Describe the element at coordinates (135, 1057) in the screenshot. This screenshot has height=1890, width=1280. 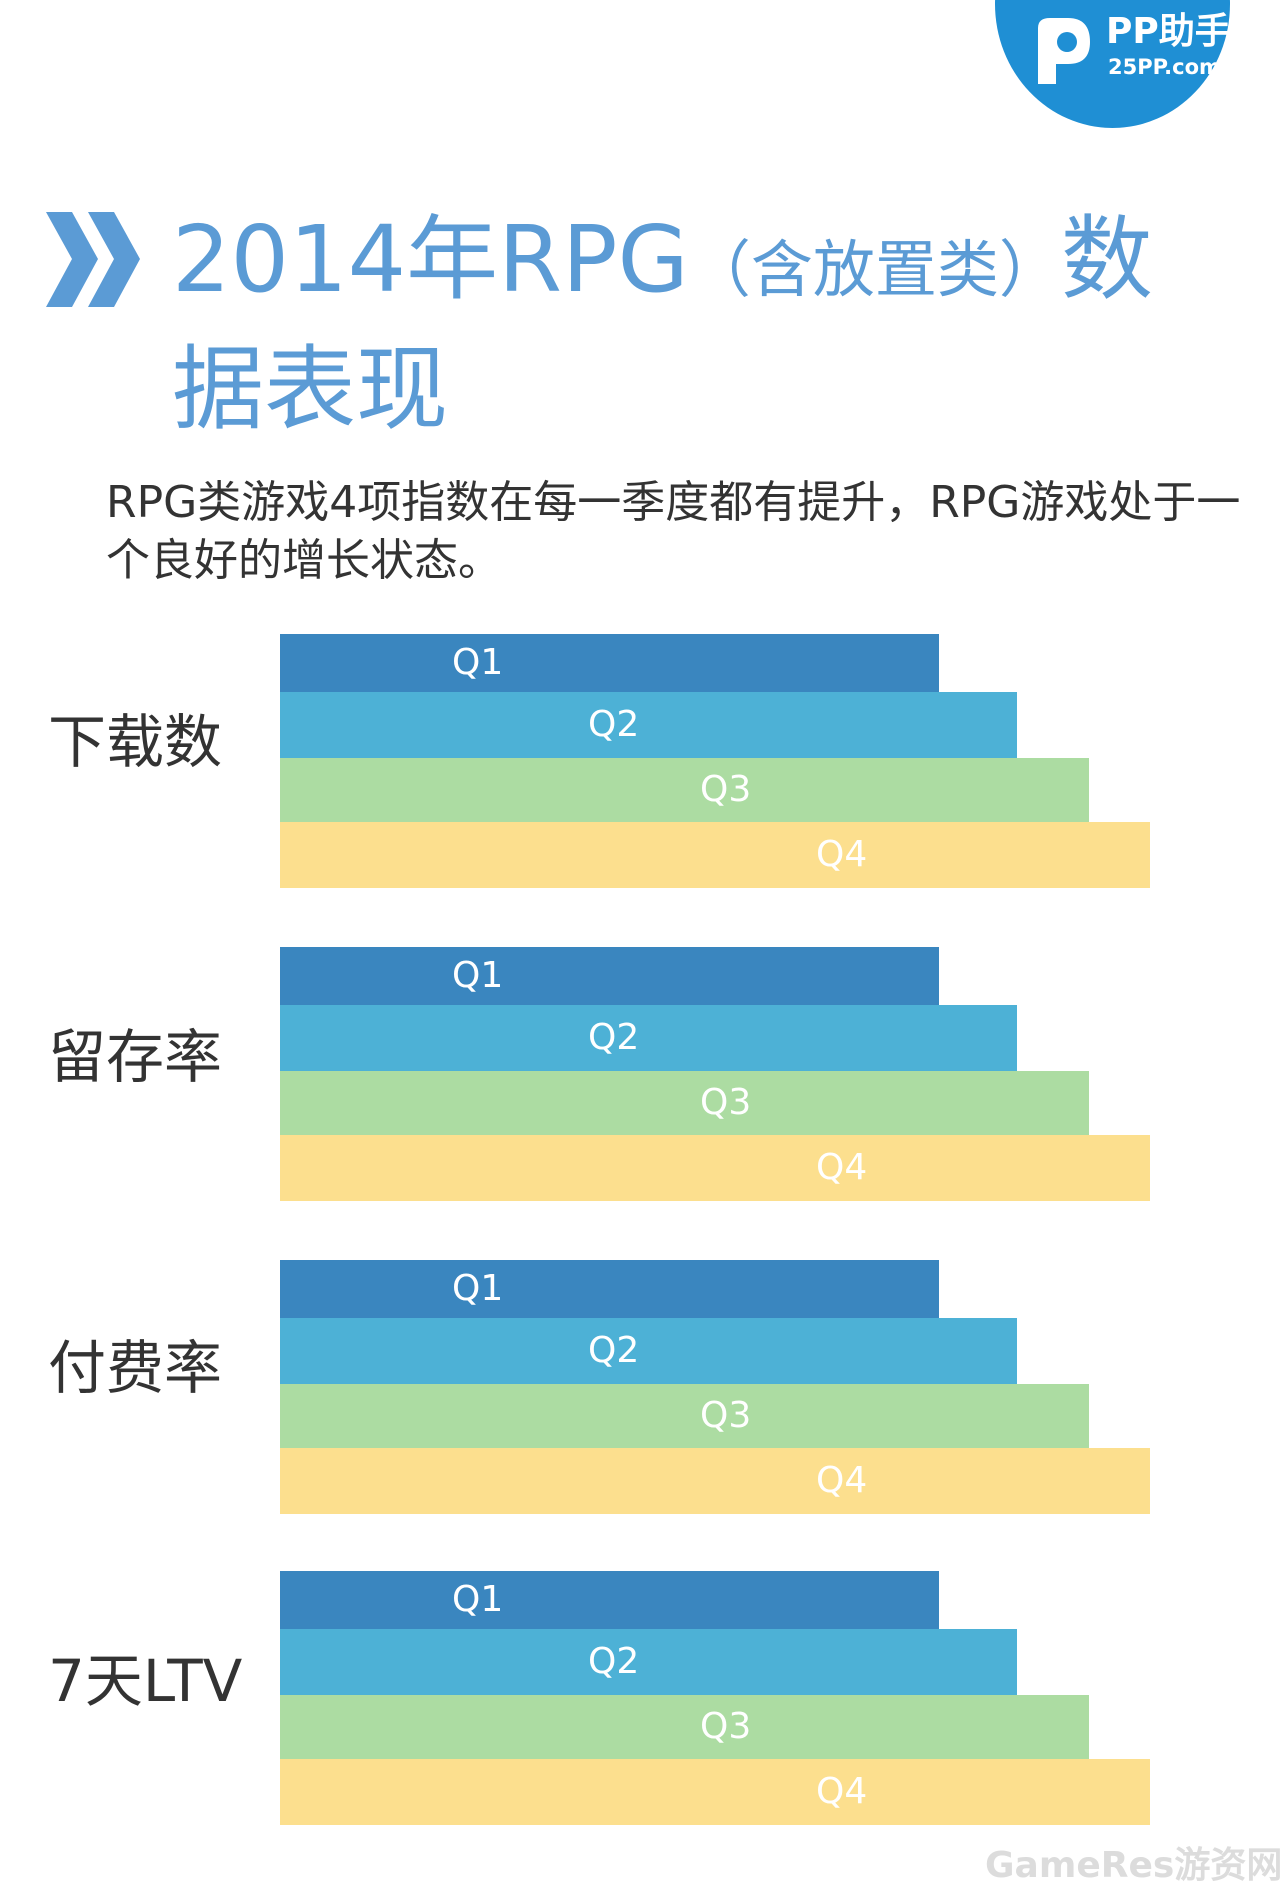
I see `metric-label: 留存率` at that location.